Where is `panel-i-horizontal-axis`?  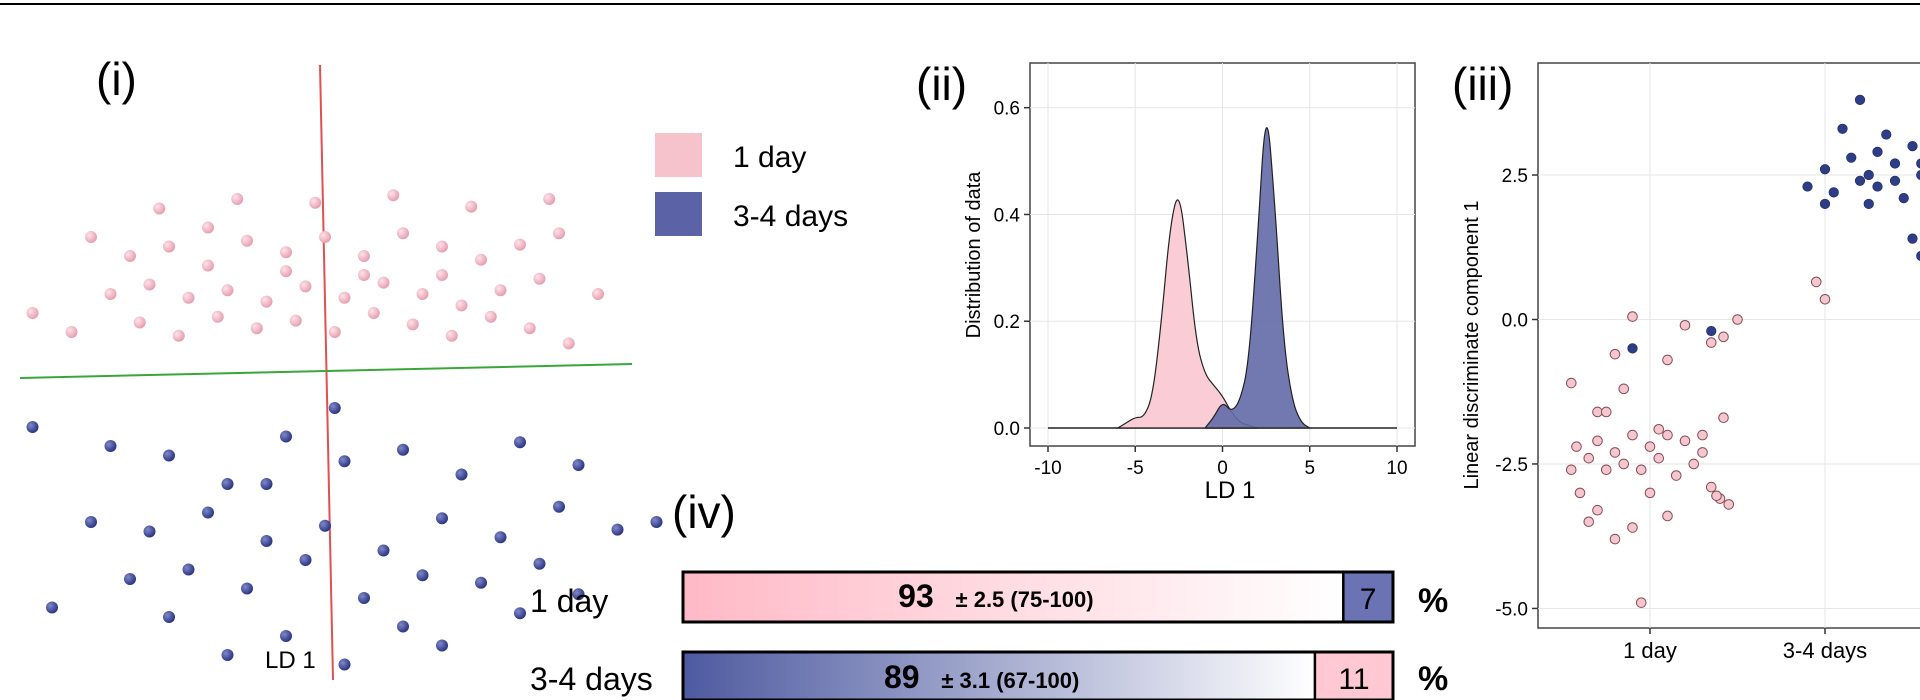 panel-i-horizontal-axis is located at coordinates (326, 371).